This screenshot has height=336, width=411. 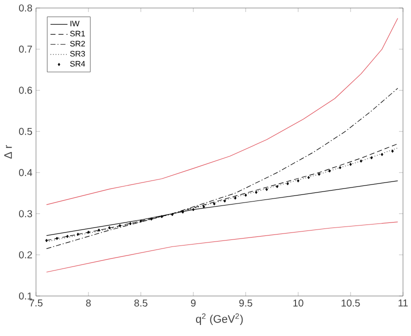 I want to click on x-tick-label: 9, so click(x=193, y=303).